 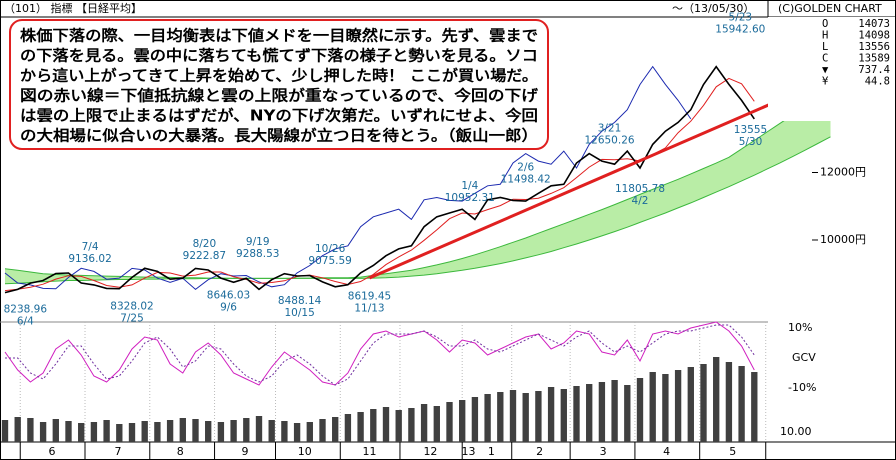 What do you see at coordinates (469, 451) in the screenshot?
I see `month-label: 13` at bounding box center [469, 451].